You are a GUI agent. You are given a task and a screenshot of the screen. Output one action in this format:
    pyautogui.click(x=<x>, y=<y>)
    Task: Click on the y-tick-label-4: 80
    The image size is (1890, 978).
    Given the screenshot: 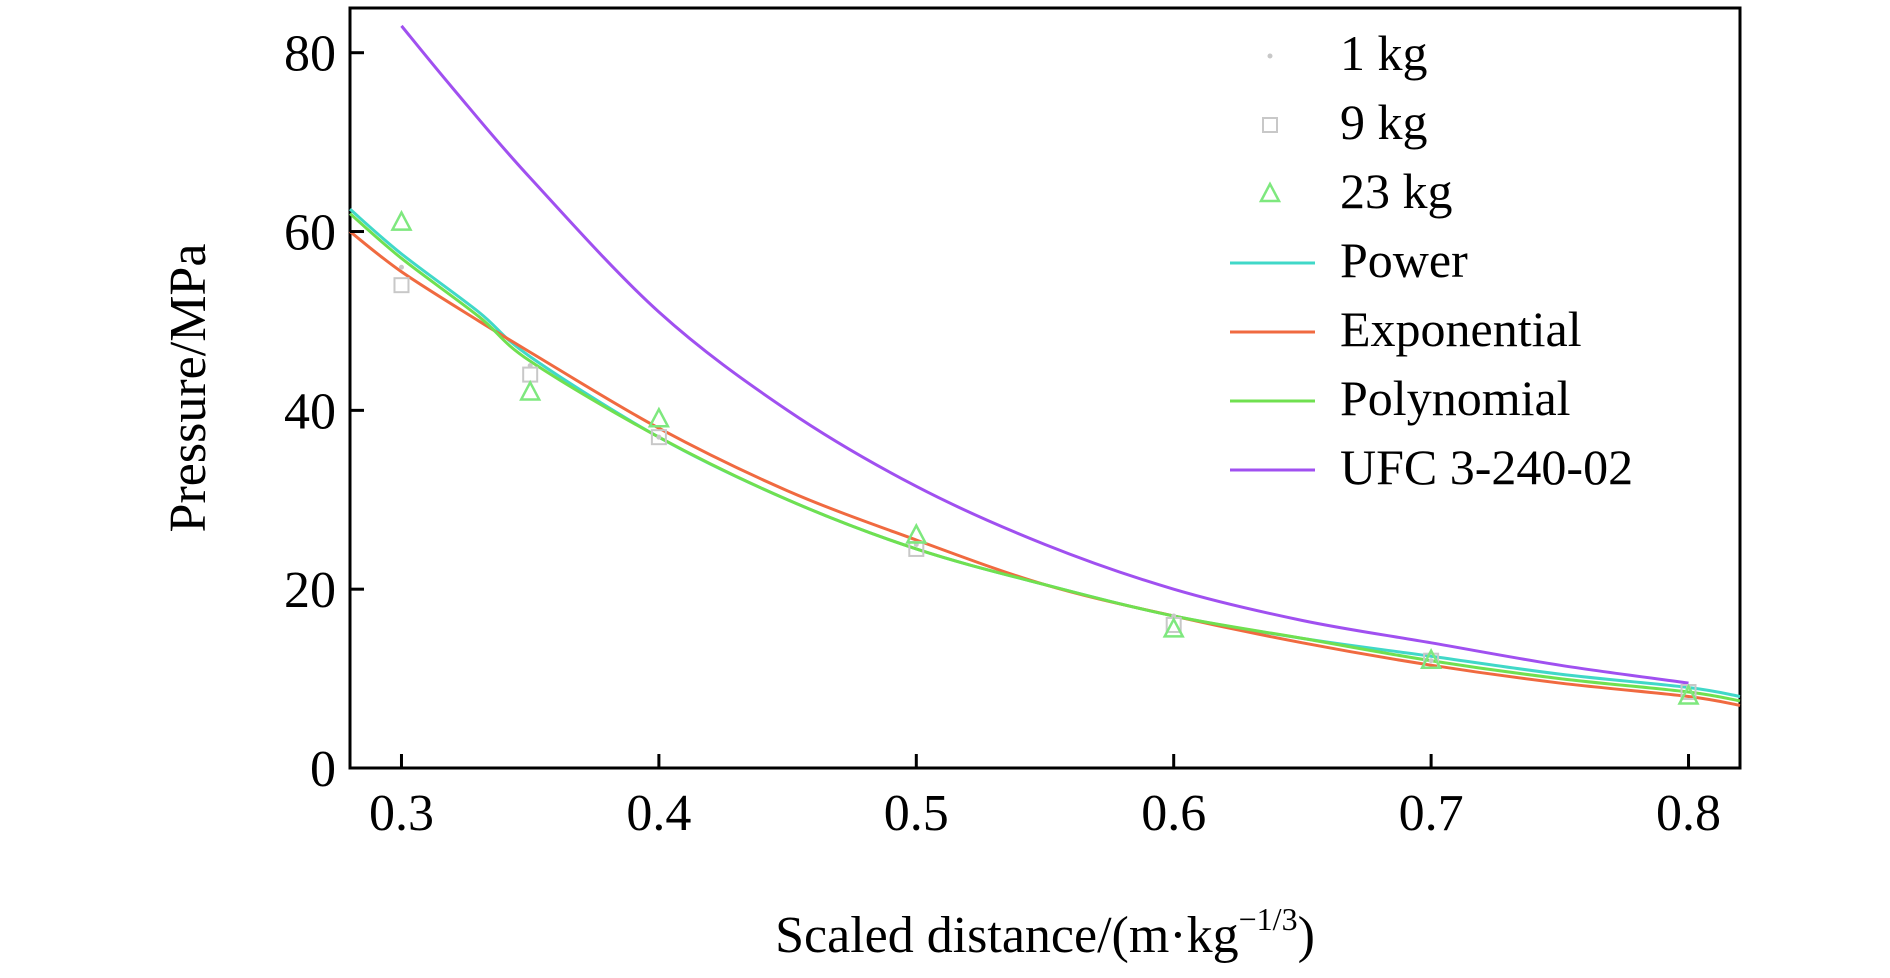 What is the action you would take?
    pyautogui.click(x=310, y=54)
    